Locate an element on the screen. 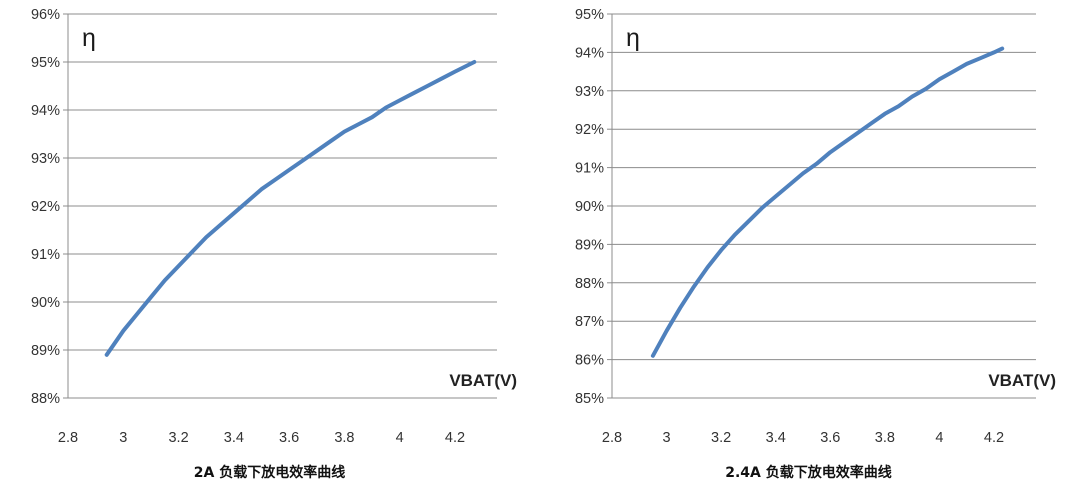  y-tick-label: 96% is located at coordinates (45, 15).